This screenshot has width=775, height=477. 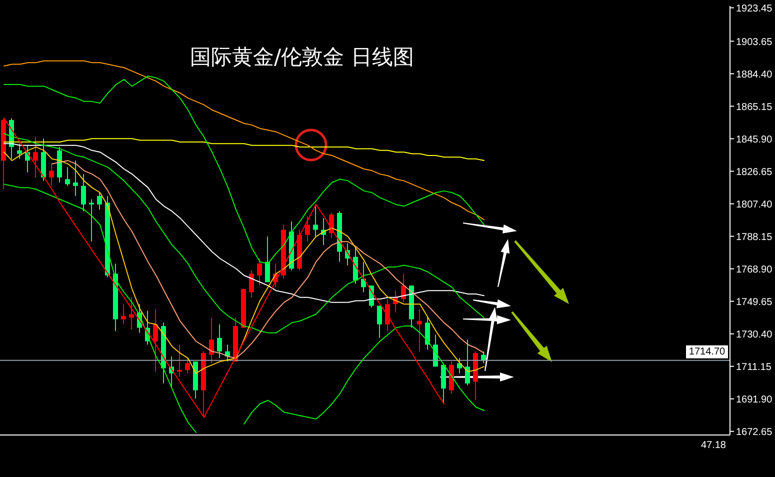 I want to click on line-series, so click(x=244, y=150).